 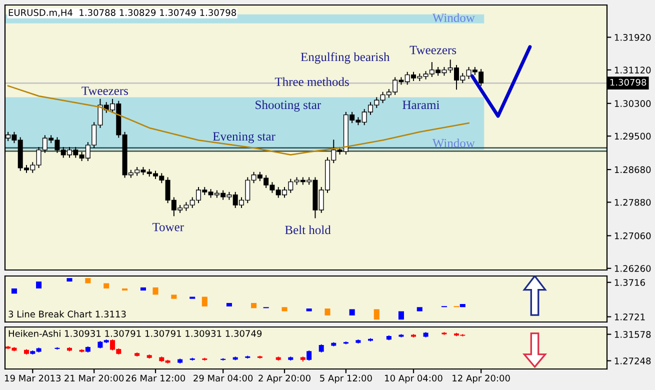 What do you see at coordinates (632, 268) in the screenshot?
I see `y-tick-label: 1.26260` at bounding box center [632, 268].